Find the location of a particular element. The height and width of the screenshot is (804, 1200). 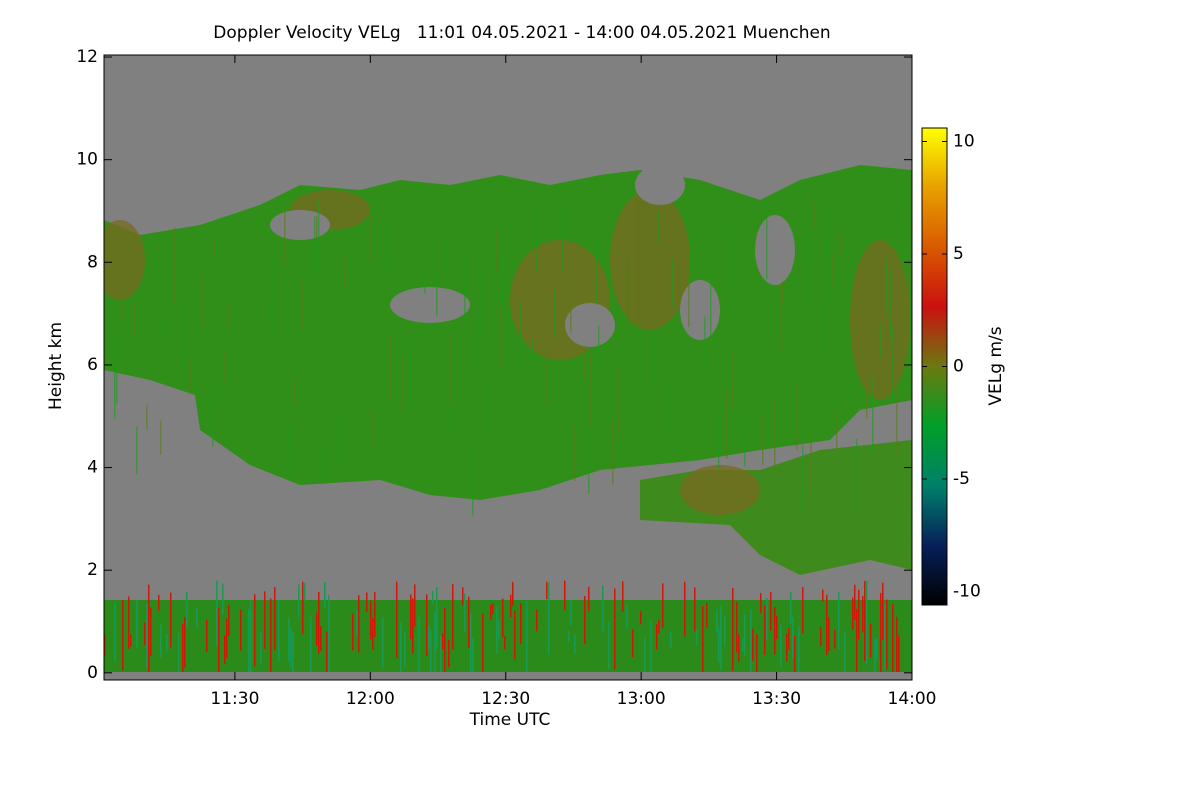

y-tick-label: 6 is located at coordinates (92, 365).